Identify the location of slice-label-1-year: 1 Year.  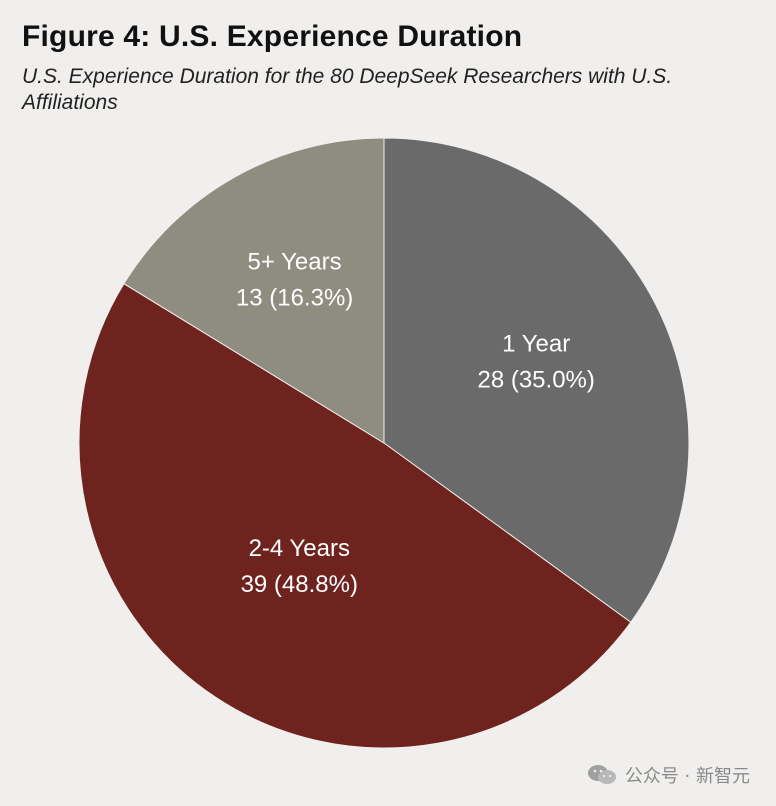
(536, 343).